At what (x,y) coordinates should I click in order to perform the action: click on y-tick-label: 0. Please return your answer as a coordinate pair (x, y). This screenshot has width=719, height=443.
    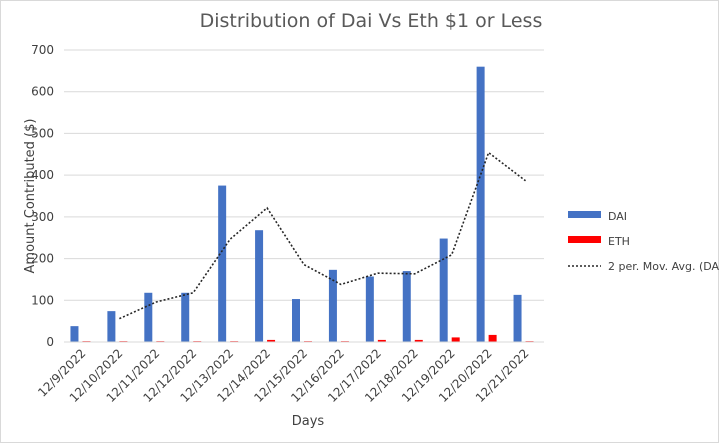
    Looking at the image, I should click on (50, 342).